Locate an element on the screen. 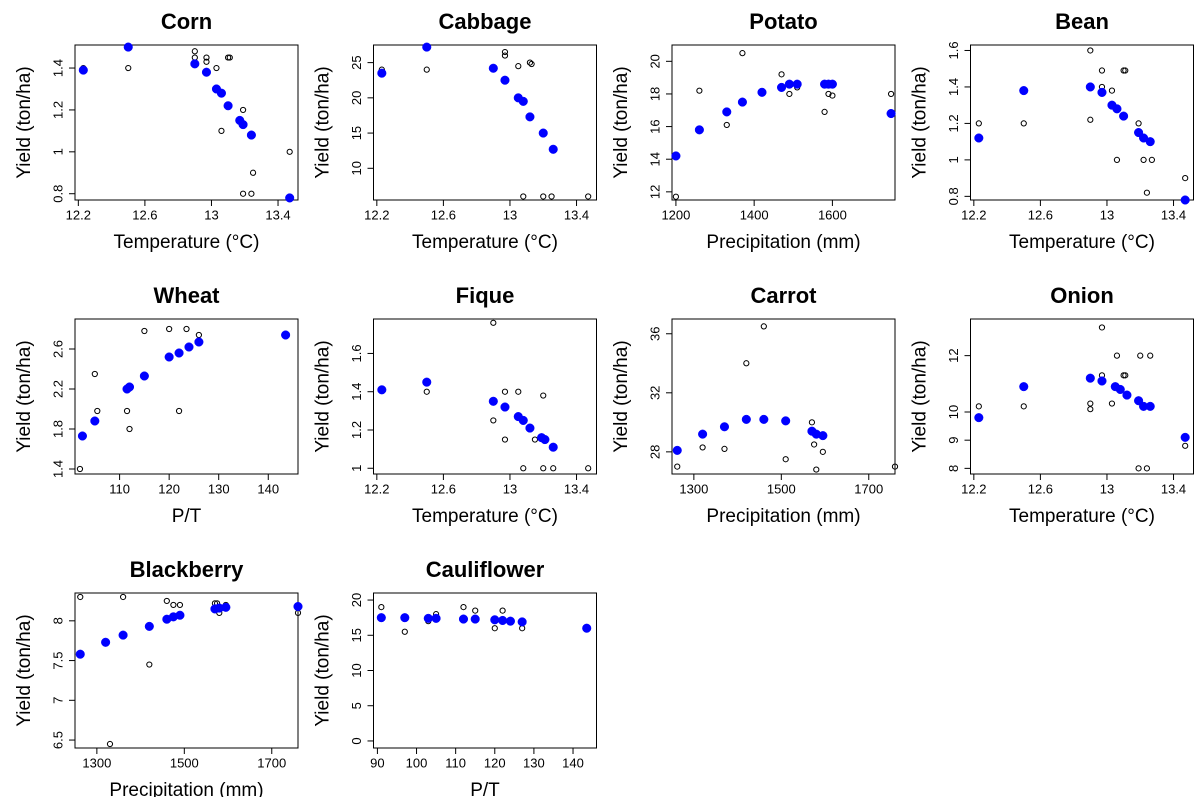  panel-title: Potato is located at coordinates (783, 21).